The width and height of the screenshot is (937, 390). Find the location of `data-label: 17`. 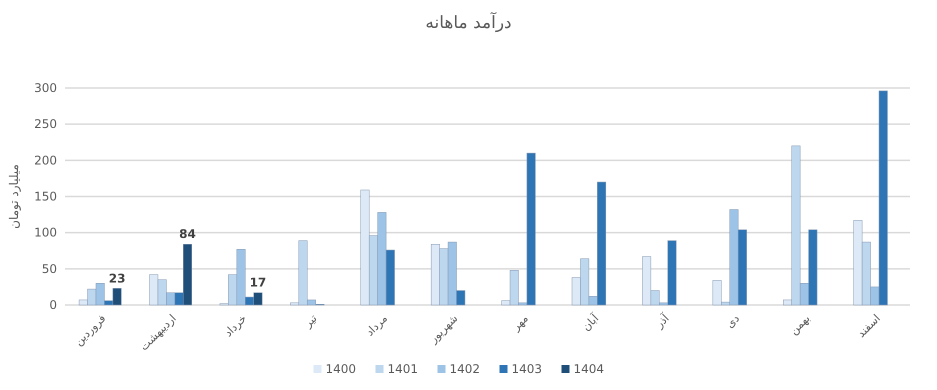

data-label: 17 is located at coordinates (258, 283).